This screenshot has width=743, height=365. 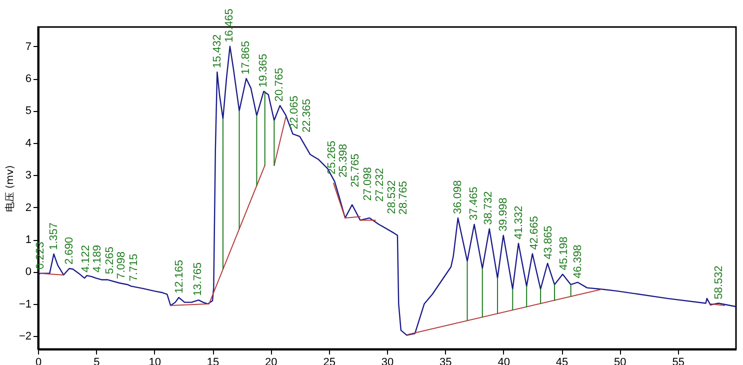 I want to click on annotation: 42.665, so click(x=534, y=233).